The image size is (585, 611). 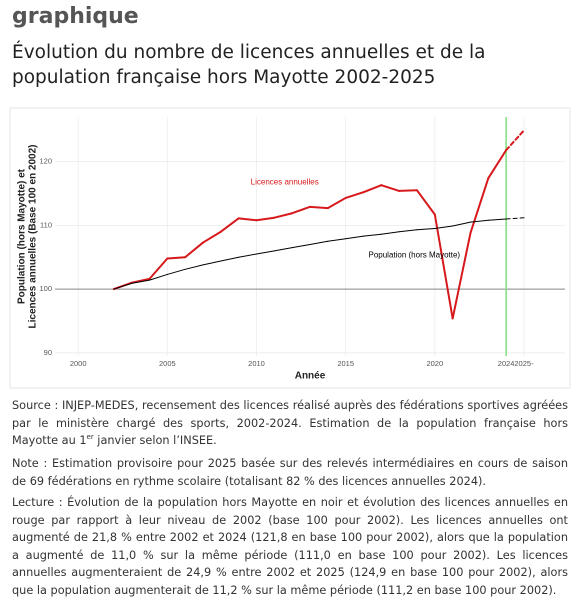 I want to click on source-text: janvier selon l’INSEE., so click(x=155, y=441).